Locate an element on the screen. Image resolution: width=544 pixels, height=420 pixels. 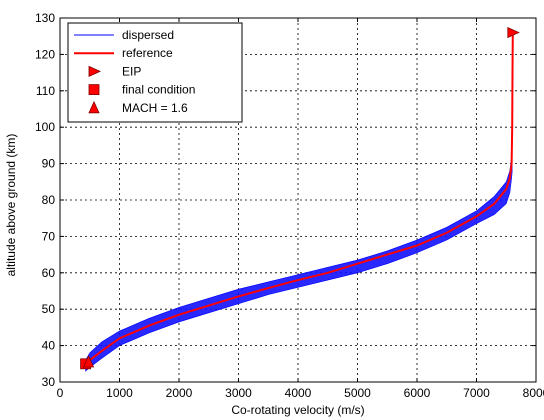
x-tick-label: 2000 is located at coordinates (179, 393).